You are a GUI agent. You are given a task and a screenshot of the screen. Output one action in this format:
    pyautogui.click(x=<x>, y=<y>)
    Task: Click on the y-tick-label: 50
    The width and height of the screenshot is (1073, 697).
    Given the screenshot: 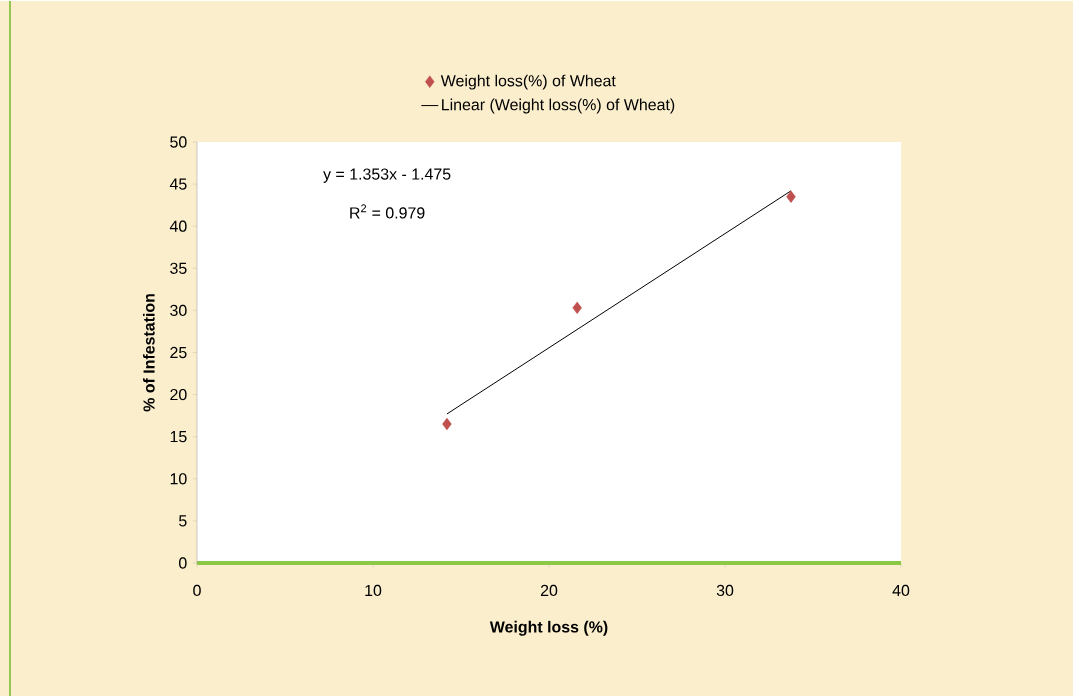 What is the action you would take?
    pyautogui.click(x=178, y=142)
    